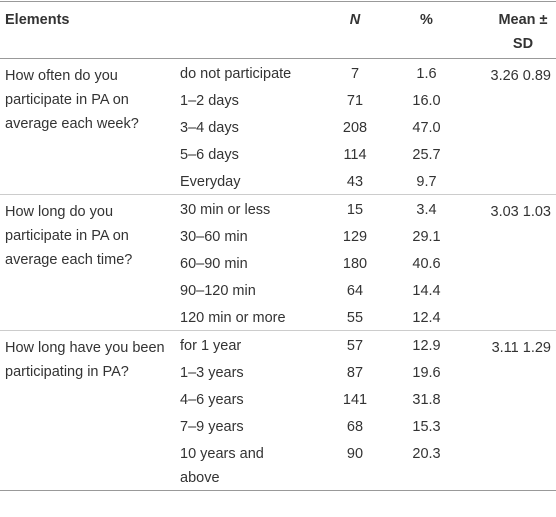  Describe the element at coordinates (212, 427) in the screenshot. I see `option-cell: 7–9 years` at that location.